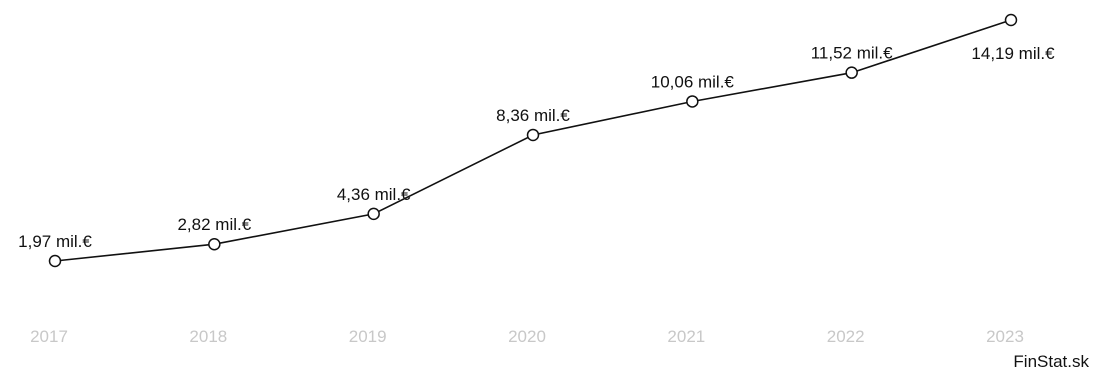  I want to click on finstat-watermark: FinStat.sk, so click(1051, 361).